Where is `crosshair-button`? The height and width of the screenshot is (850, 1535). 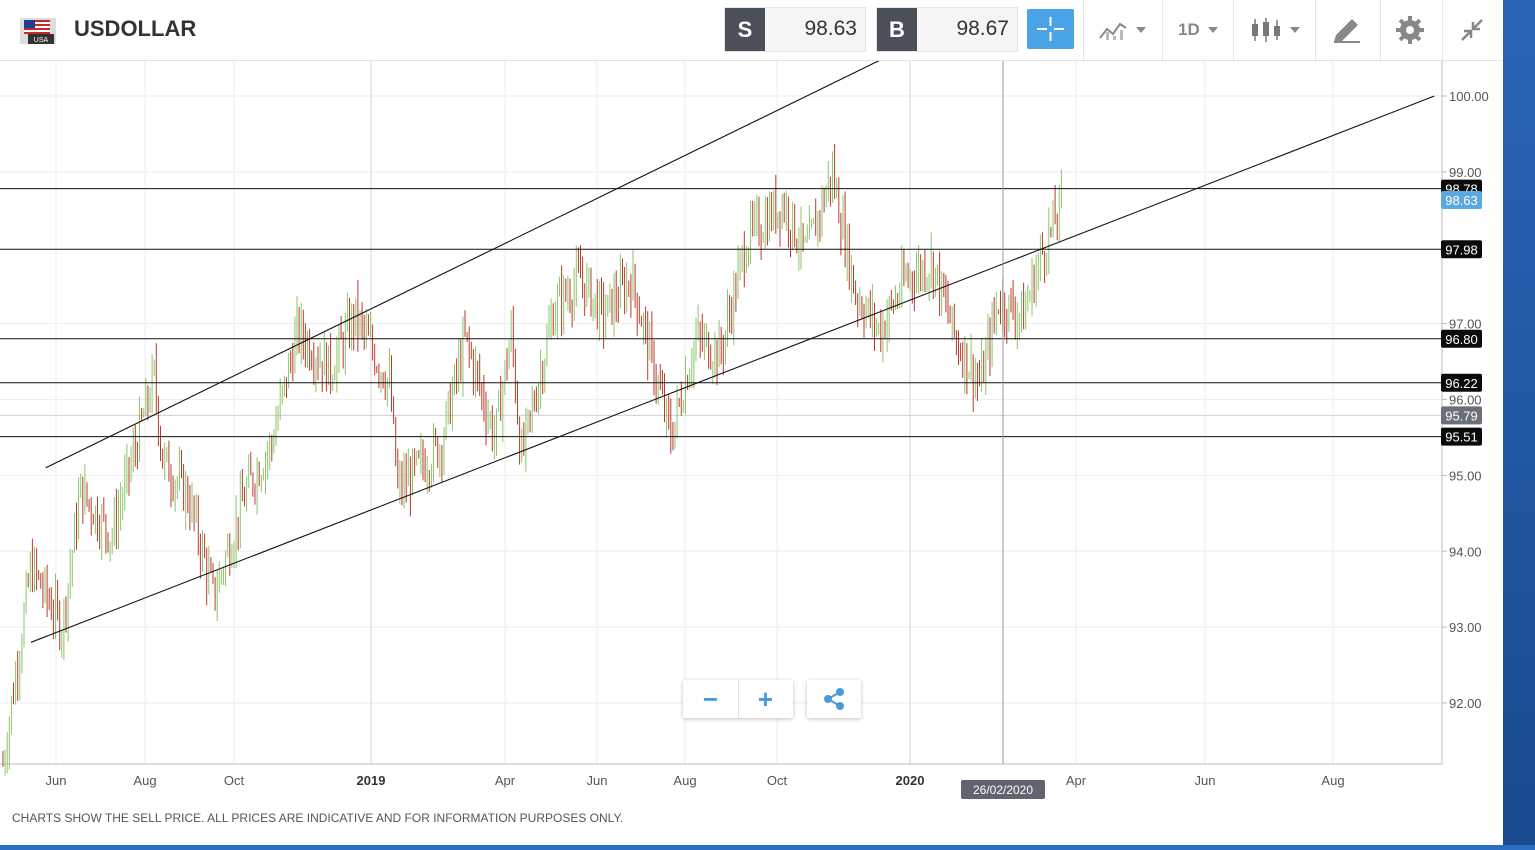
crosshair-button is located at coordinates (1050, 29).